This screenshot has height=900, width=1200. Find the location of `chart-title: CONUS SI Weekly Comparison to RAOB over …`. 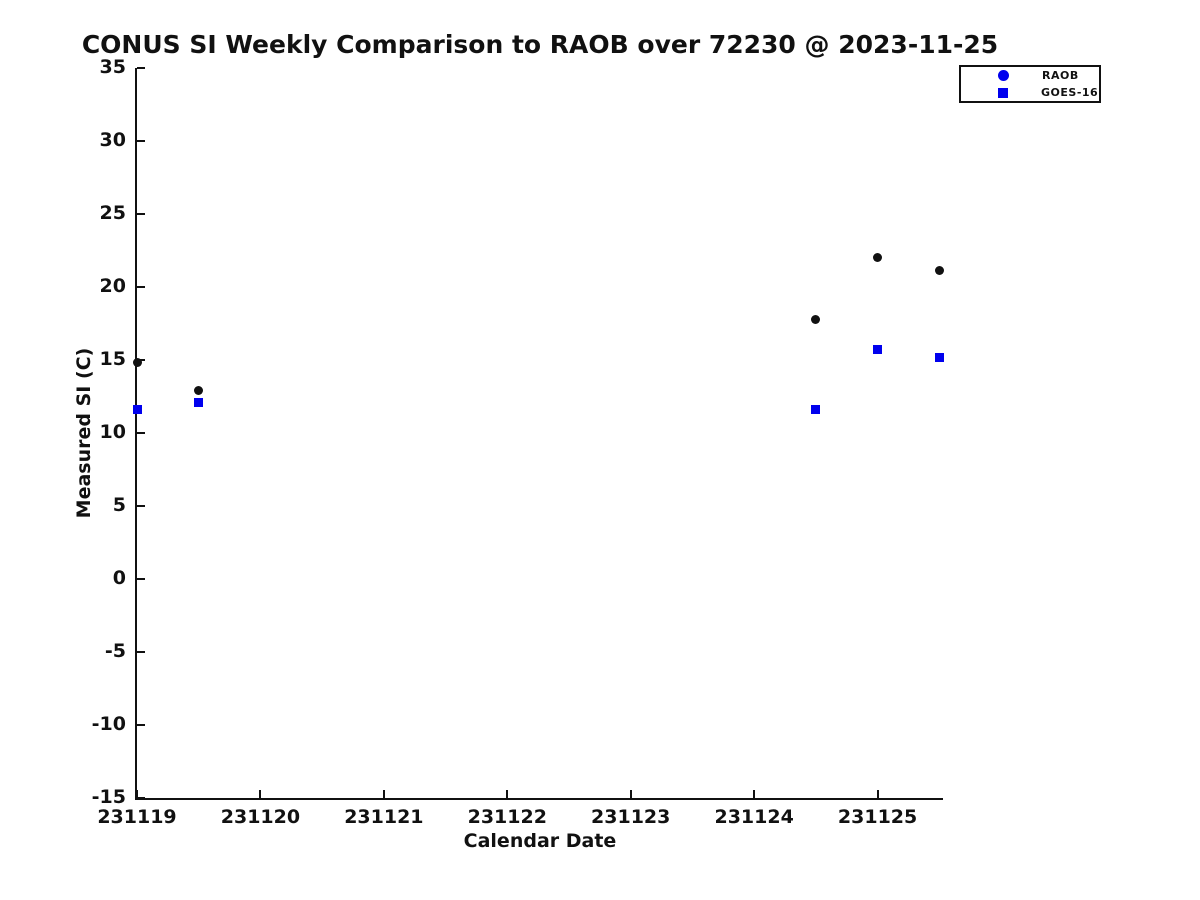

chart-title: CONUS SI Weekly Comparison to RAOB over … is located at coordinates (540, 44).